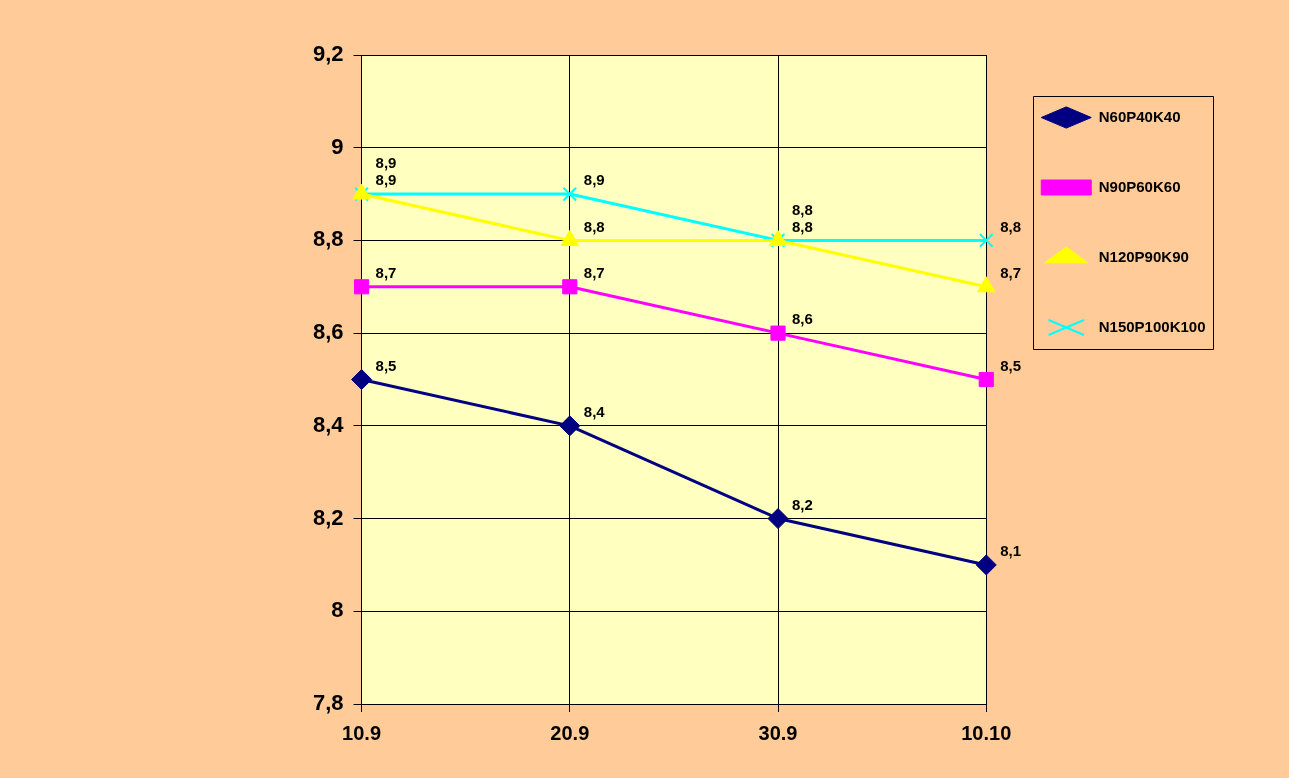 This screenshot has width=1289, height=778. What do you see at coordinates (986, 732) in the screenshot?
I see `x-tick-label: 10.10` at bounding box center [986, 732].